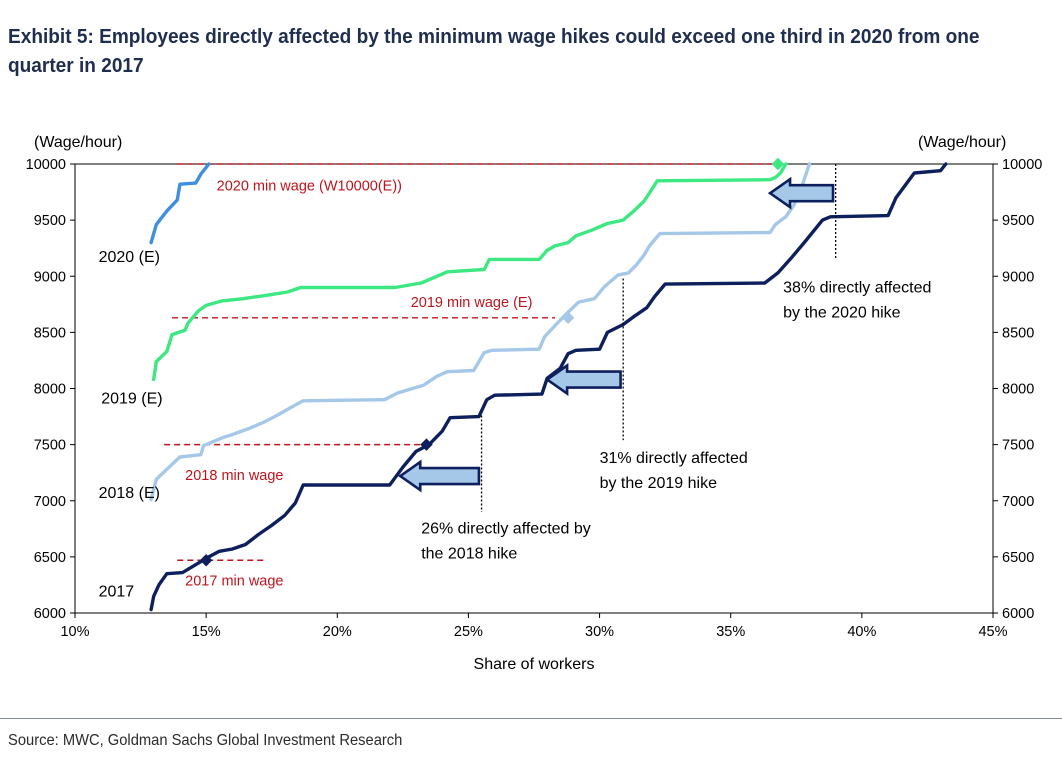 Image resolution: width=1062 pixels, height=758 pixels. I want to click on min-wage-label: 2019 min wage (E), so click(472, 303).